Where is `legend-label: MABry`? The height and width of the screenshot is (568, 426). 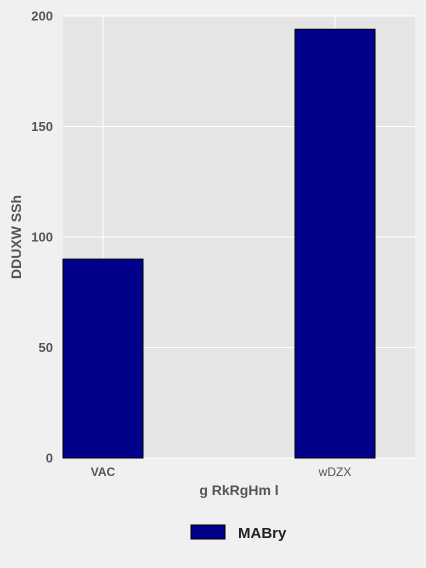
legend-label: MABry is located at coordinates (262, 533).